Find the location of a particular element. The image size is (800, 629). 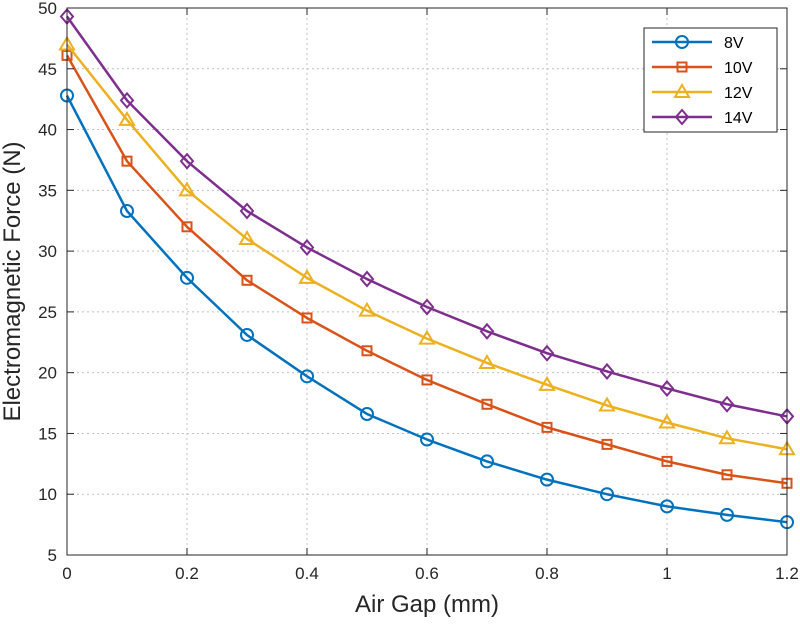

y-tick-label: 25 is located at coordinates (47, 312).